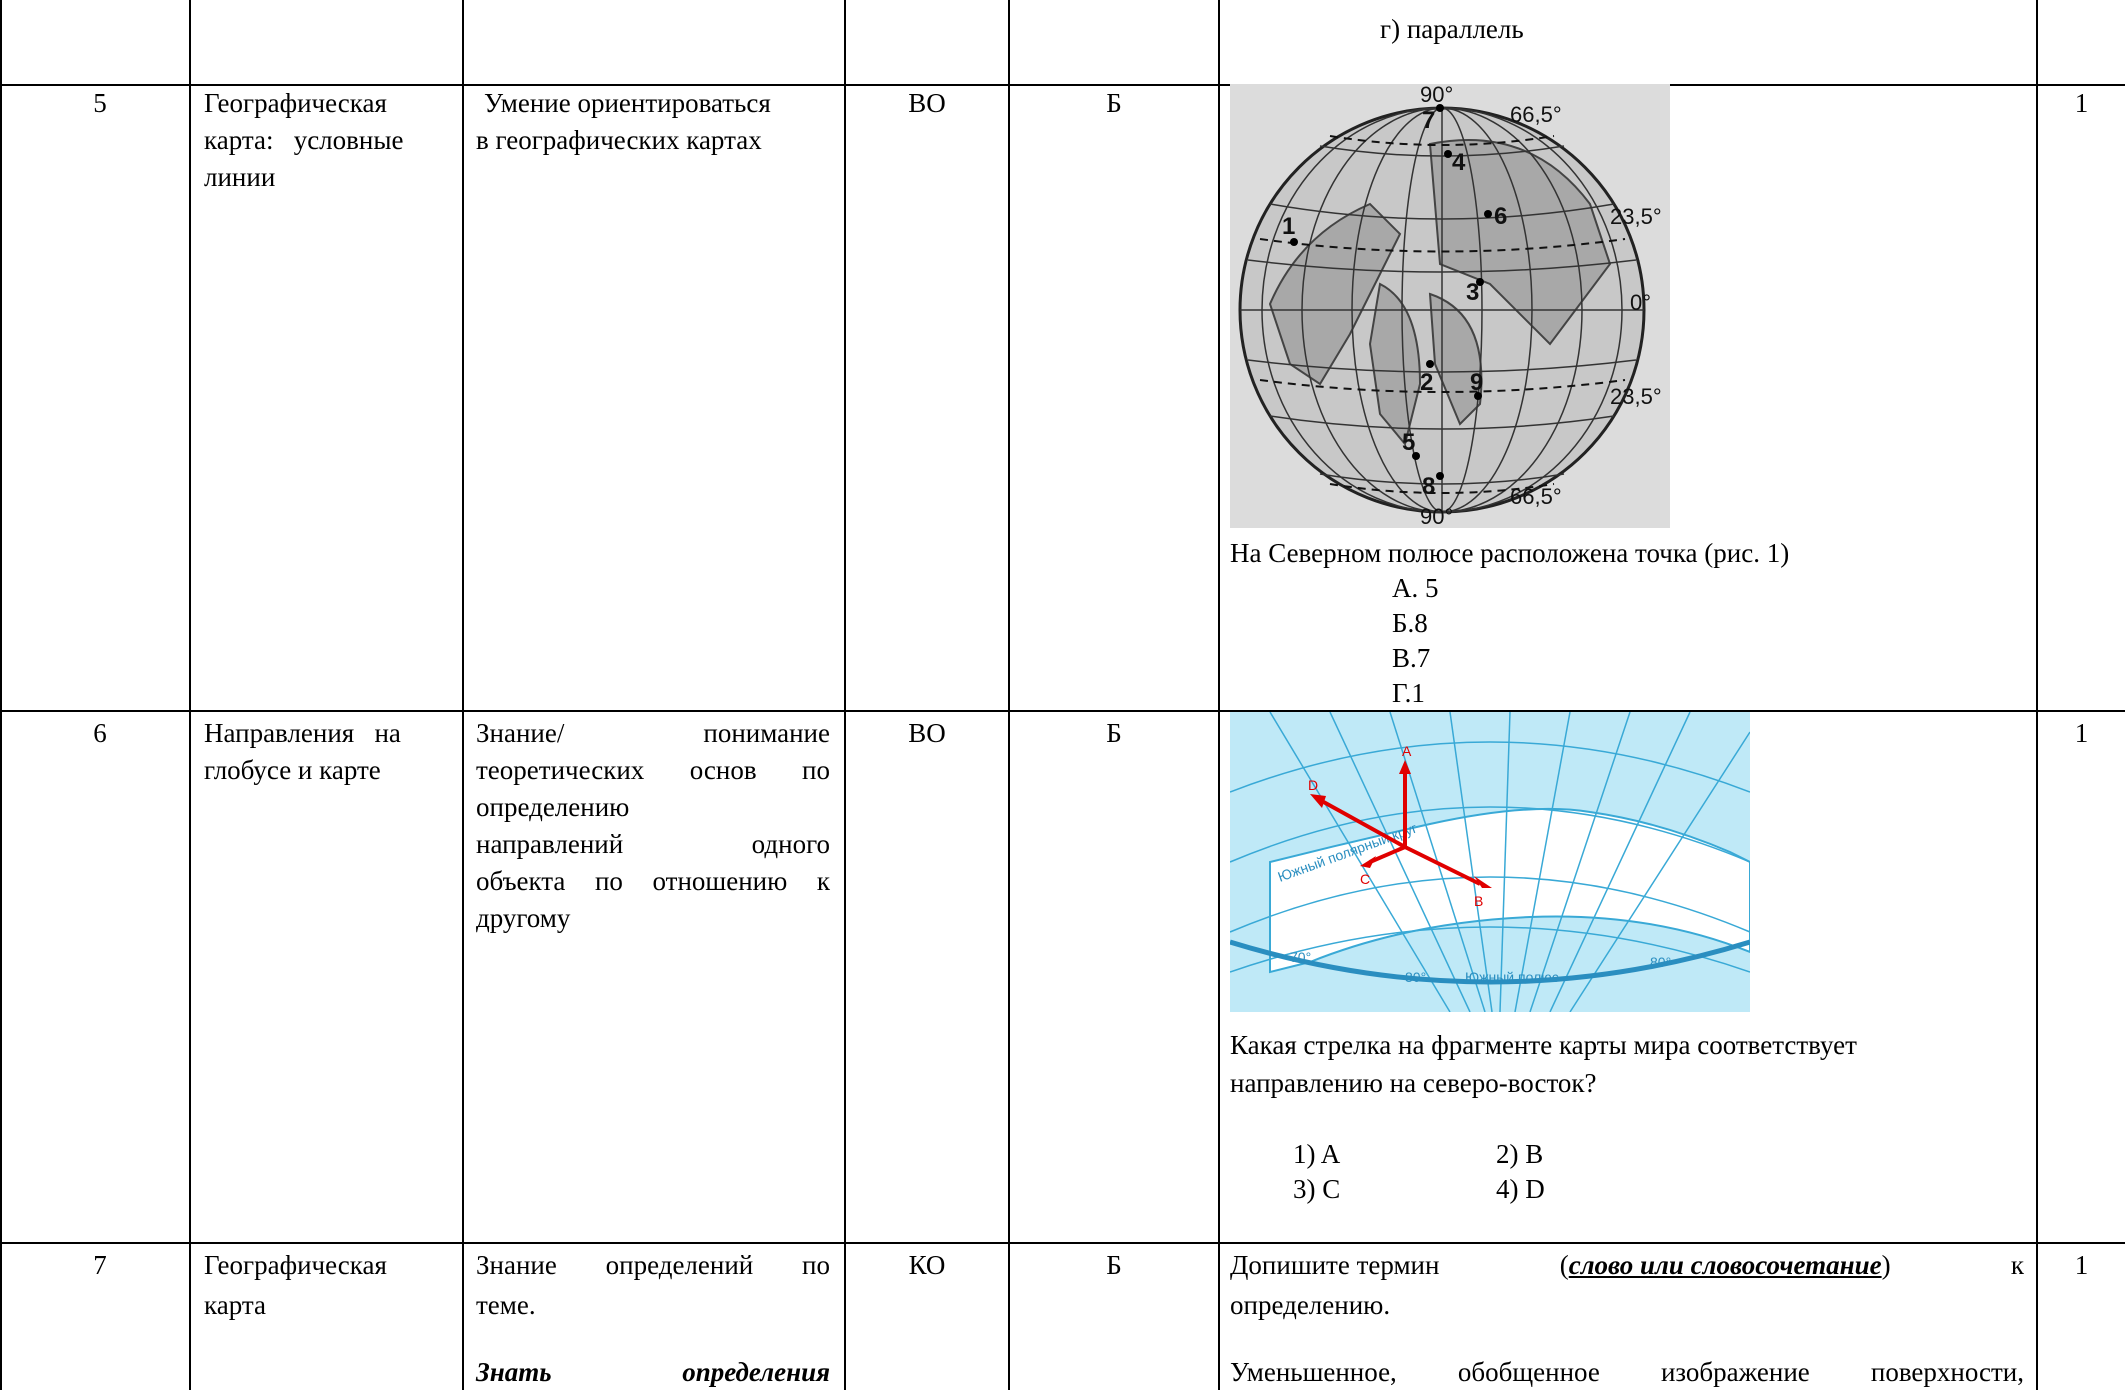  Describe the element at coordinates (1317, 1154) in the screenshot. I see `answer-option: 1) A` at that location.